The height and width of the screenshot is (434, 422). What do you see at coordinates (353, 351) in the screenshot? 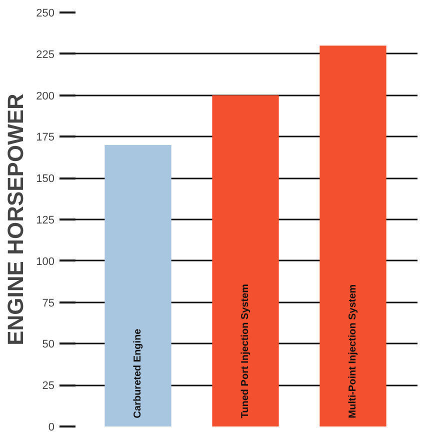
I see `x-tick-label: Multi-Point Injection System` at bounding box center [353, 351].